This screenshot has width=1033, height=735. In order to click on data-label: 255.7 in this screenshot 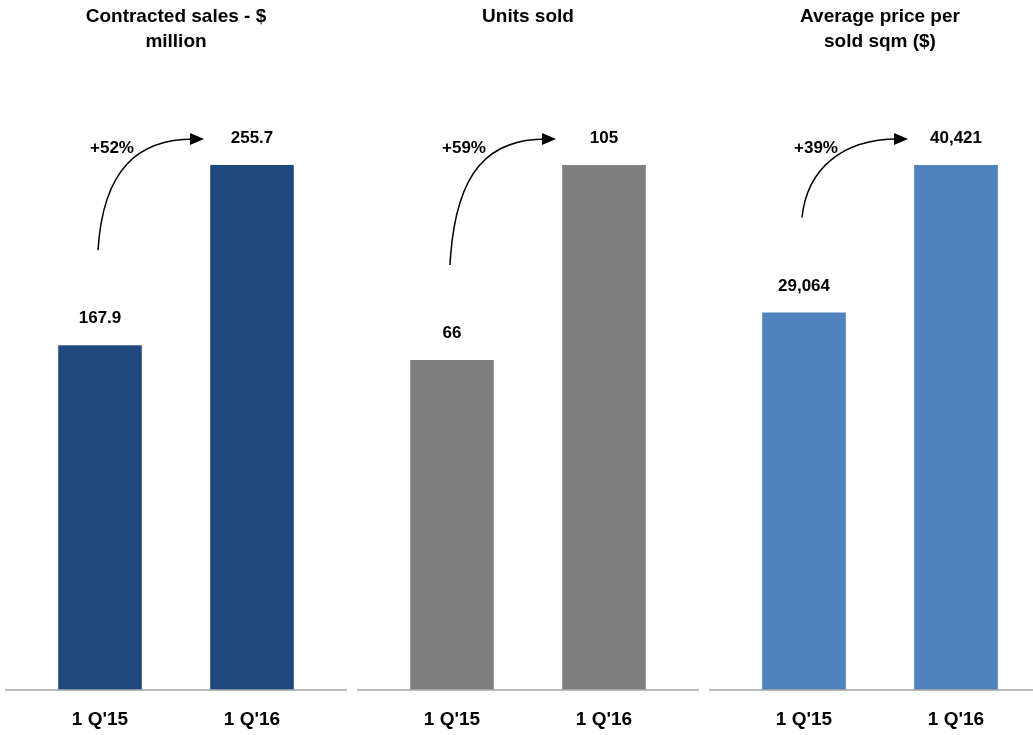, I will do `click(252, 137)`.